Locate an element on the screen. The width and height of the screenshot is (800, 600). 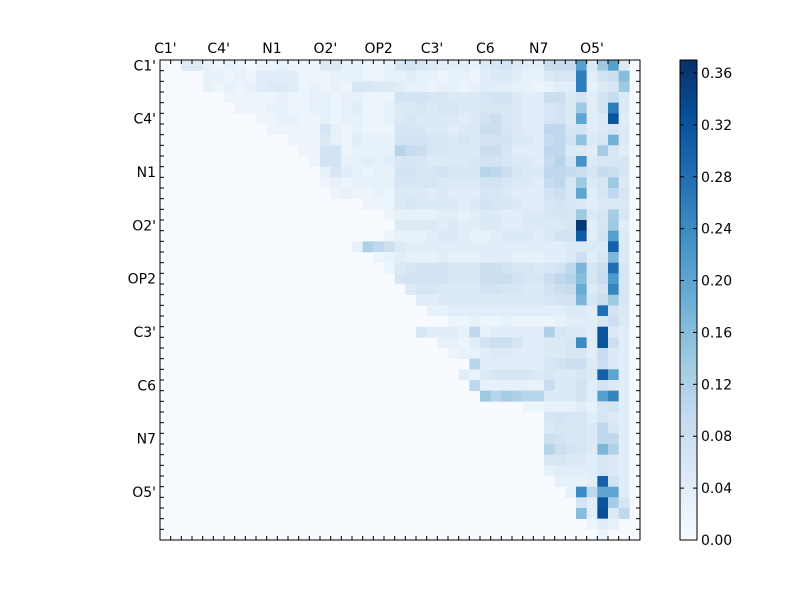
colorbar-tick-label: 0.08 is located at coordinates (716, 437).